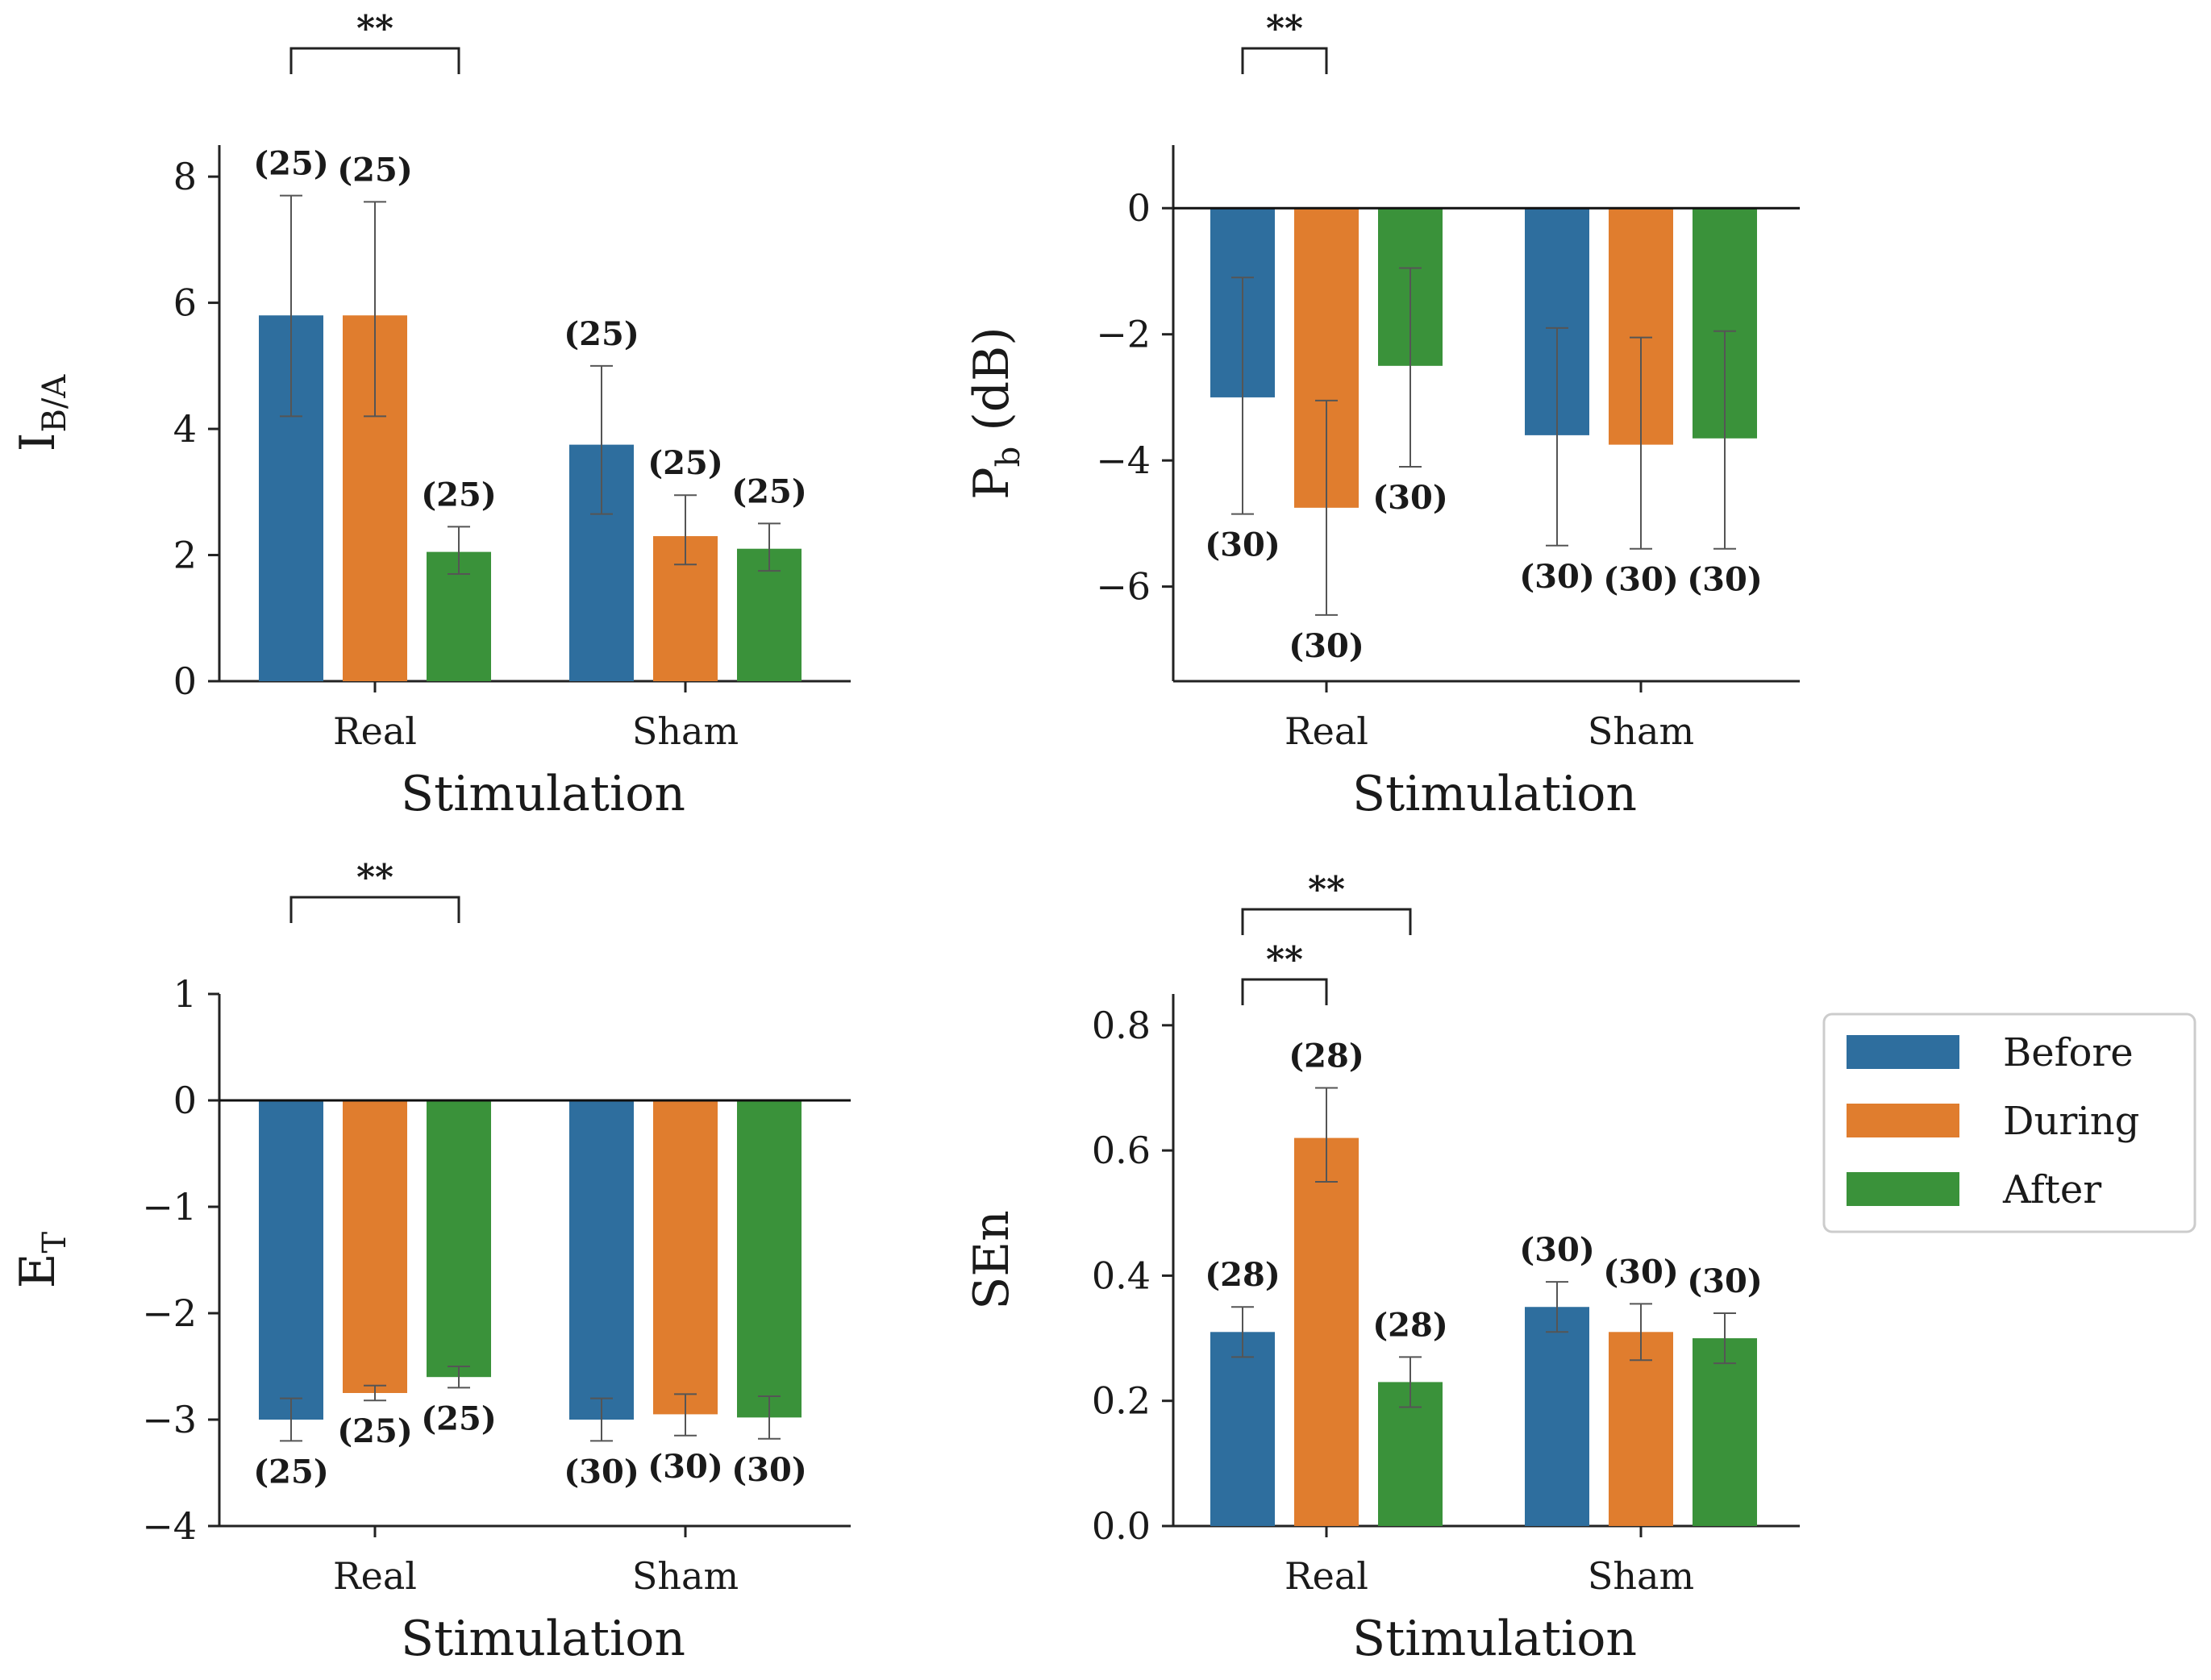 The width and height of the screenshot is (2211, 1680). I want to click on y-axis-title: ET, so click(41, 1259).